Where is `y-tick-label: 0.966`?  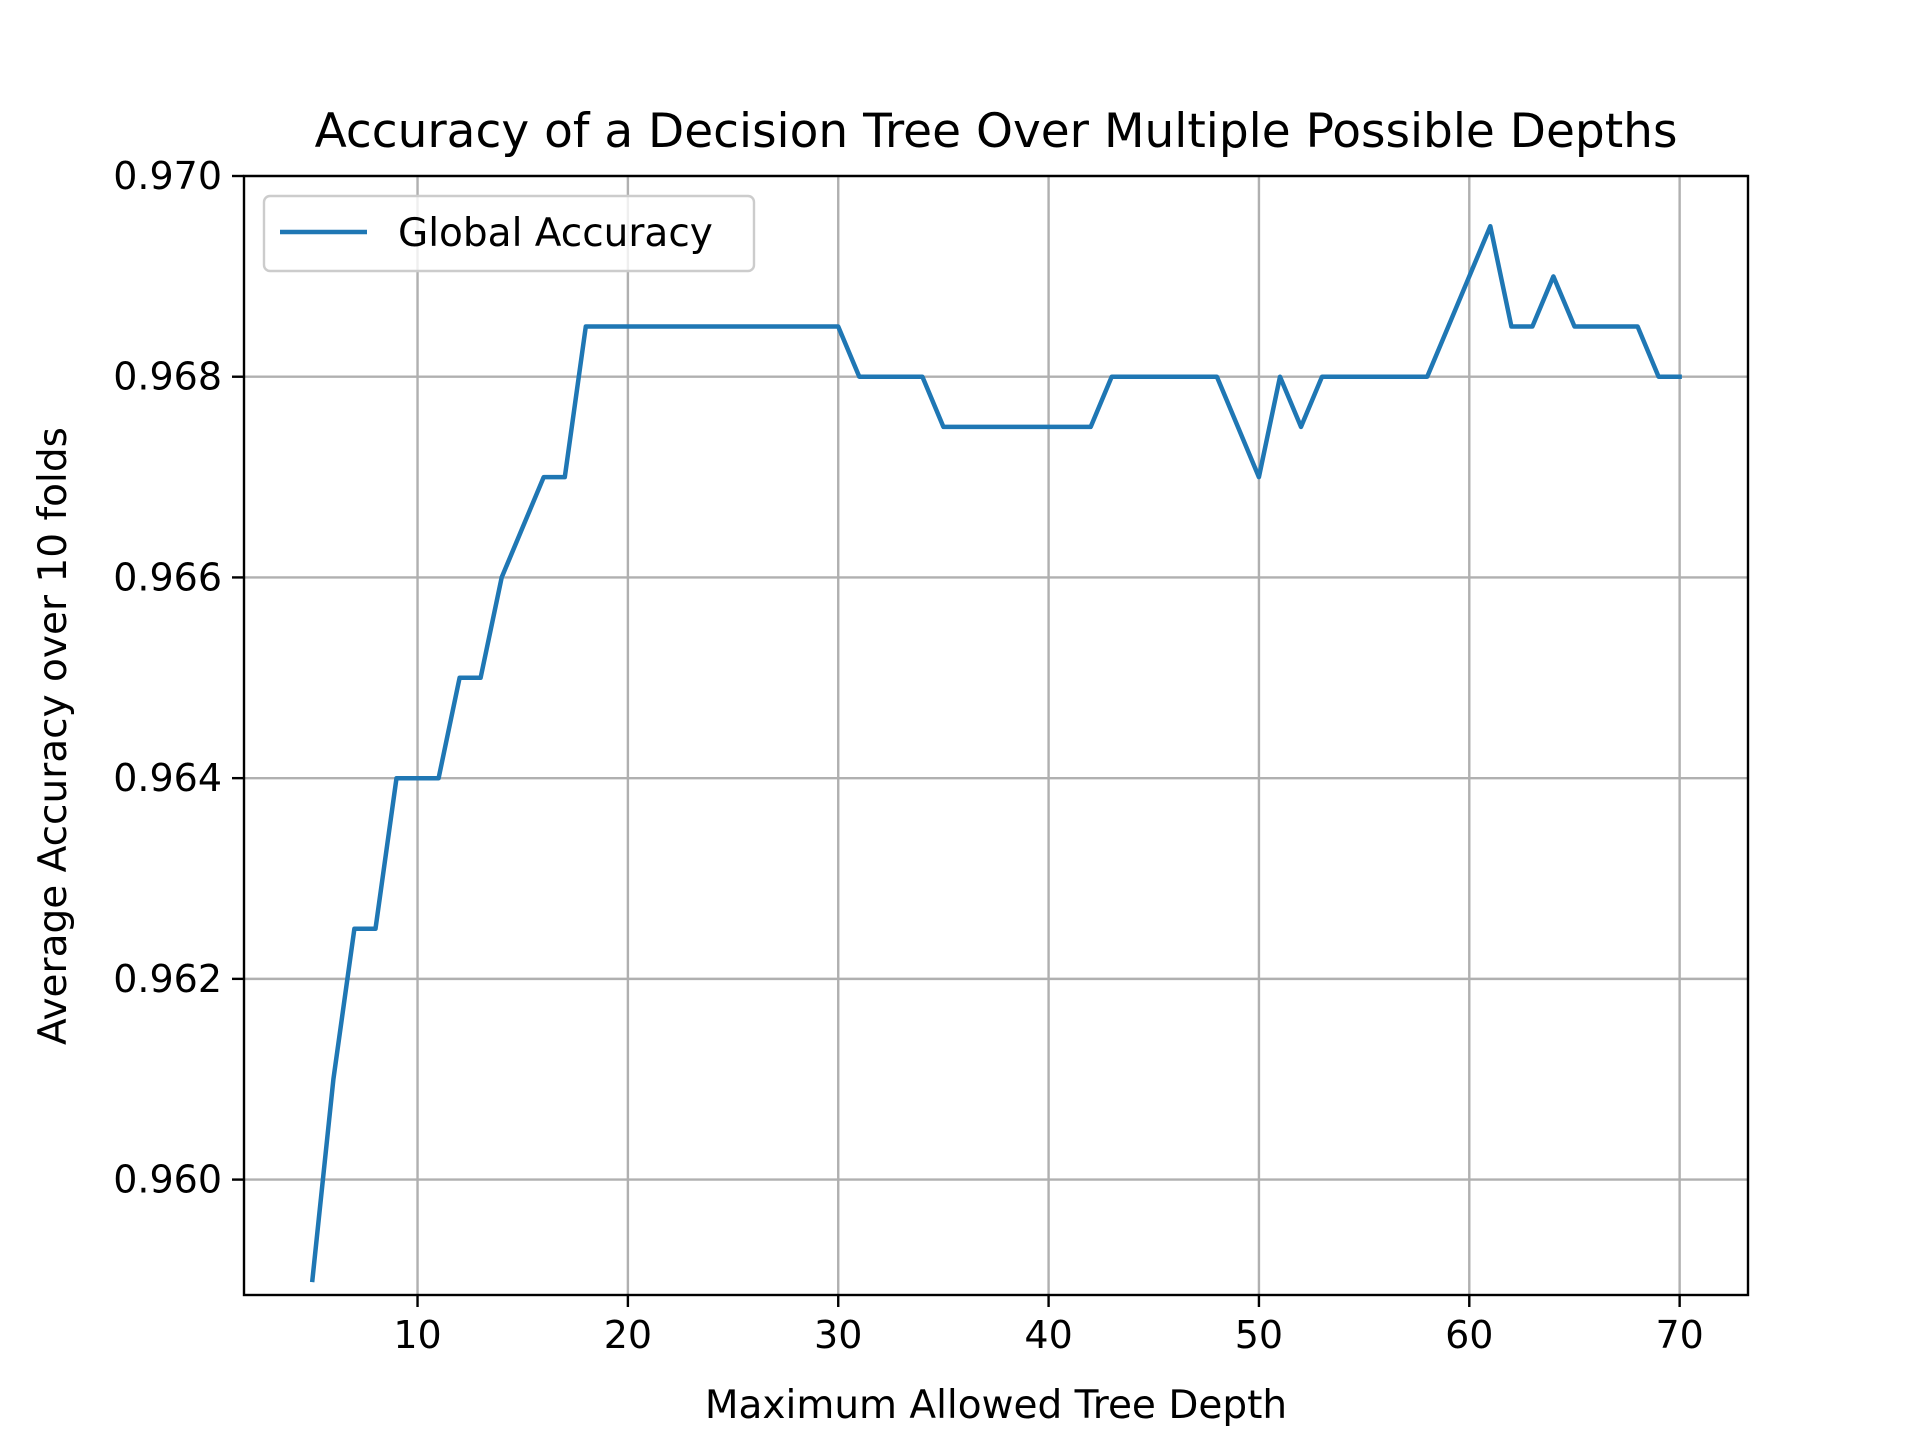
y-tick-label: 0.966 is located at coordinates (167, 577).